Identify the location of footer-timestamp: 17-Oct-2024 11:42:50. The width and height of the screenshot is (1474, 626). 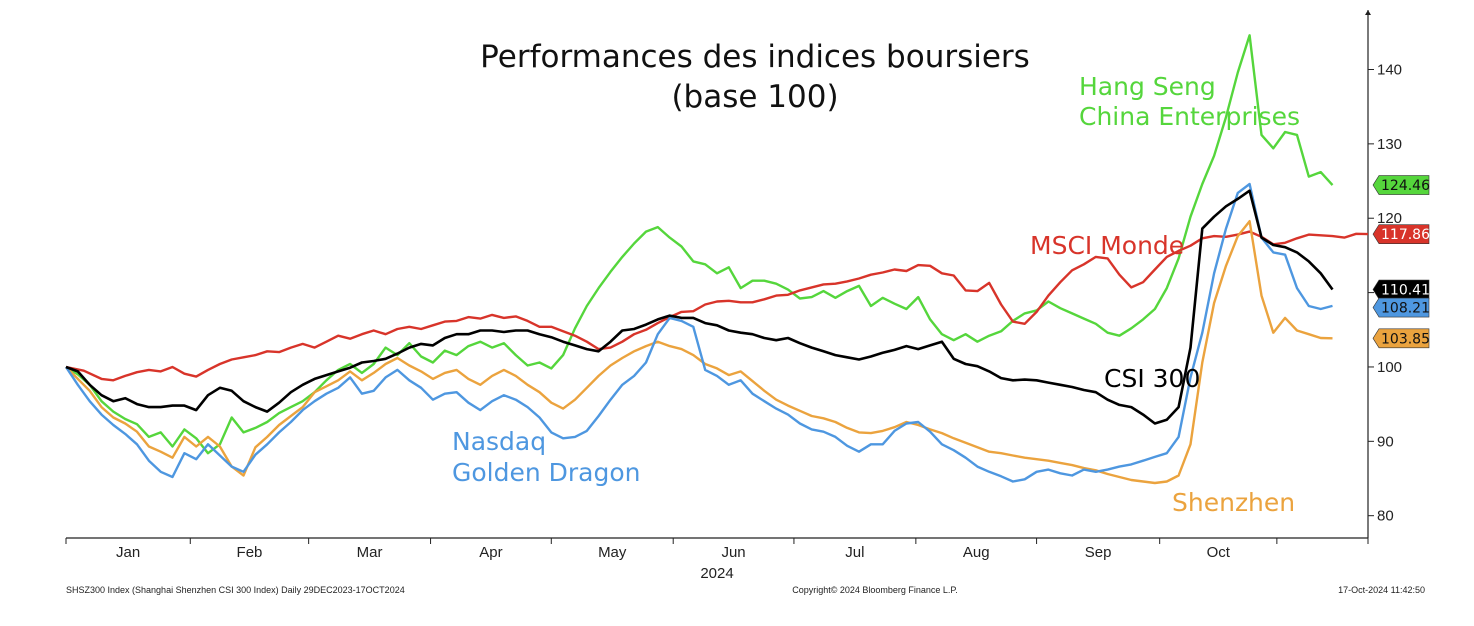
(1381, 590).